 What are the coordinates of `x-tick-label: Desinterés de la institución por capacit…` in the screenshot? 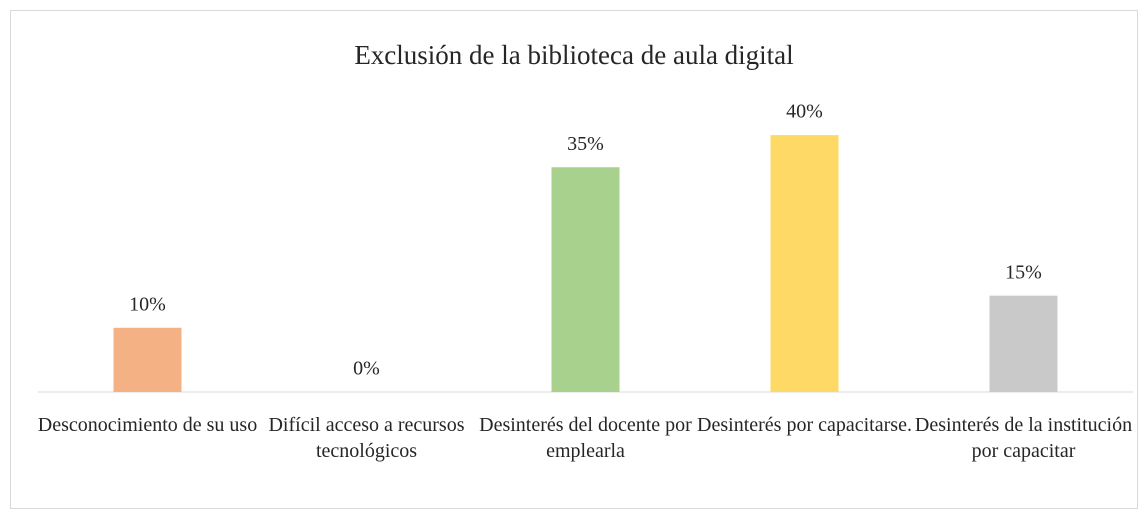 It's located at (1023, 438).